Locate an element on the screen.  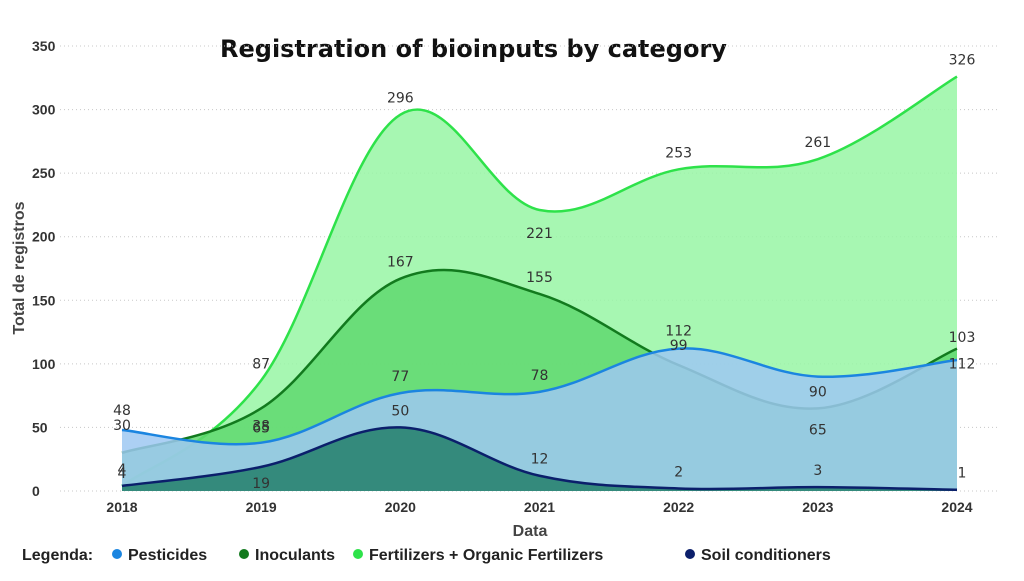
legend-label-pesticides: Pesticides is located at coordinates (167, 555).